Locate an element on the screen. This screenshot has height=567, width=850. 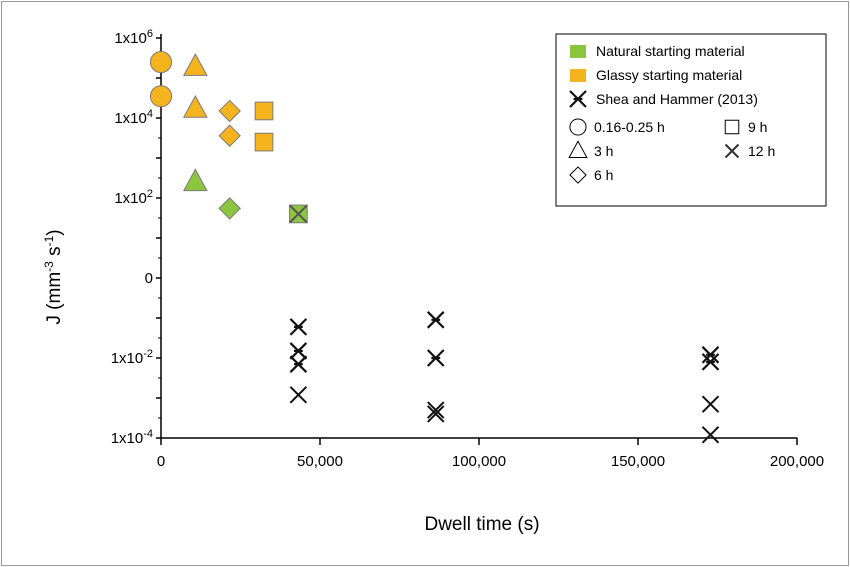
x-tick-label: 100,000 is located at coordinates (479, 461).